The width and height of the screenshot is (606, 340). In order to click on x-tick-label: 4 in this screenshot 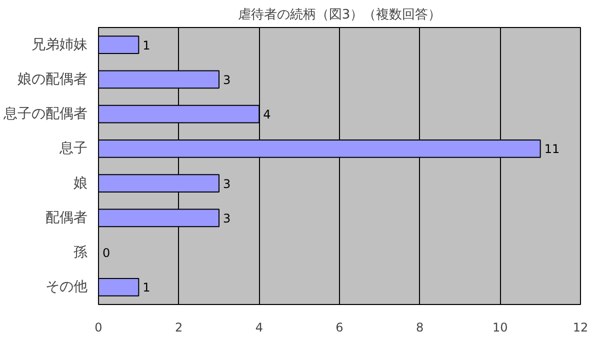, I will do `click(259, 327)`.